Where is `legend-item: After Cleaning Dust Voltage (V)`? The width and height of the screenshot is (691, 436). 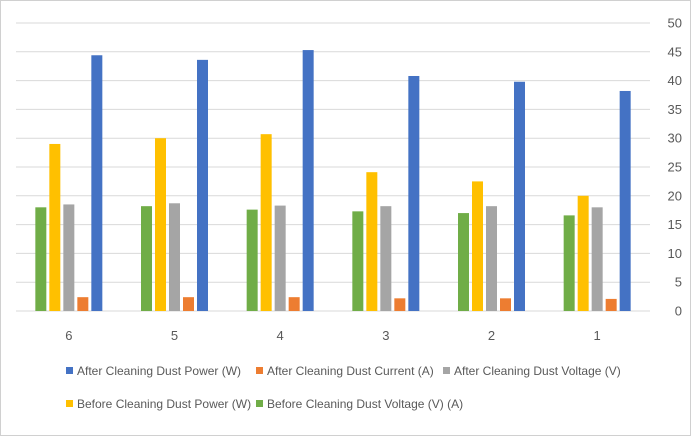 legend-item: After Cleaning Dust Voltage (V) is located at coordinates (532, 371).